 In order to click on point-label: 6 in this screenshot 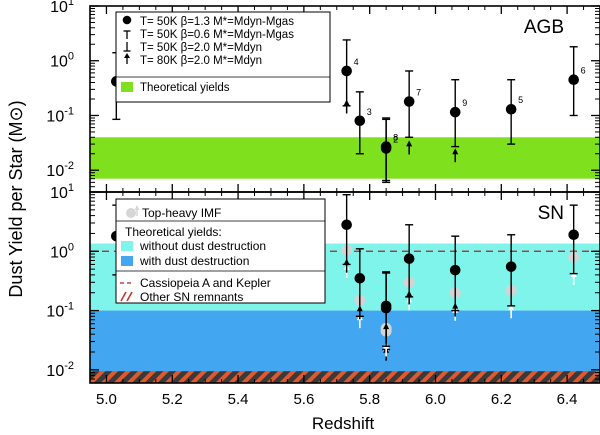, I will do `click(583, 71)`.